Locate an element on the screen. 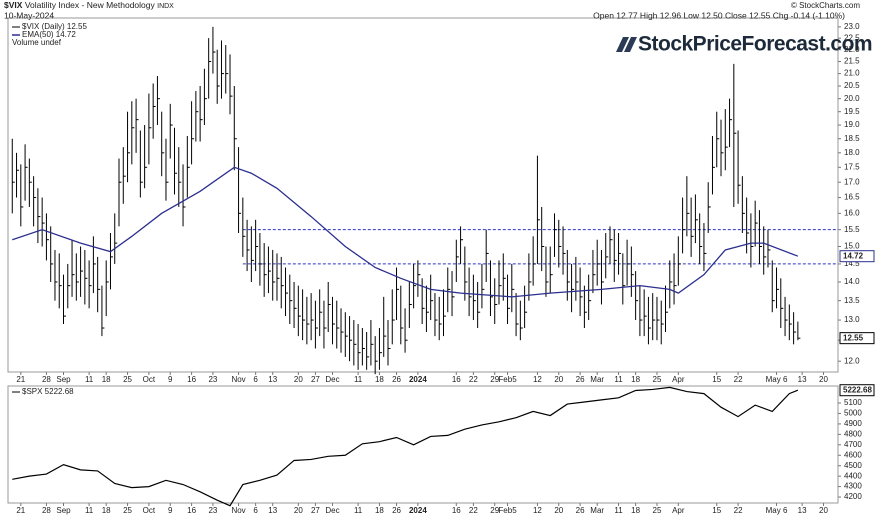 The image size is (875, 520). y-tick-label: 14.5 is located at coordinates (852, 263).